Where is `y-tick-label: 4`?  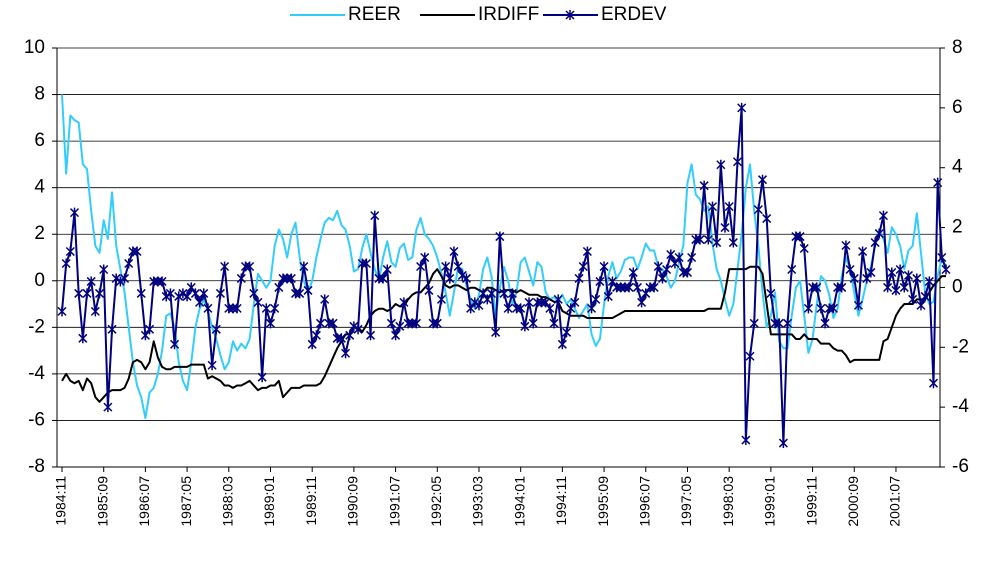 y-tick-label: 4 is located at coordinates (39, 187).